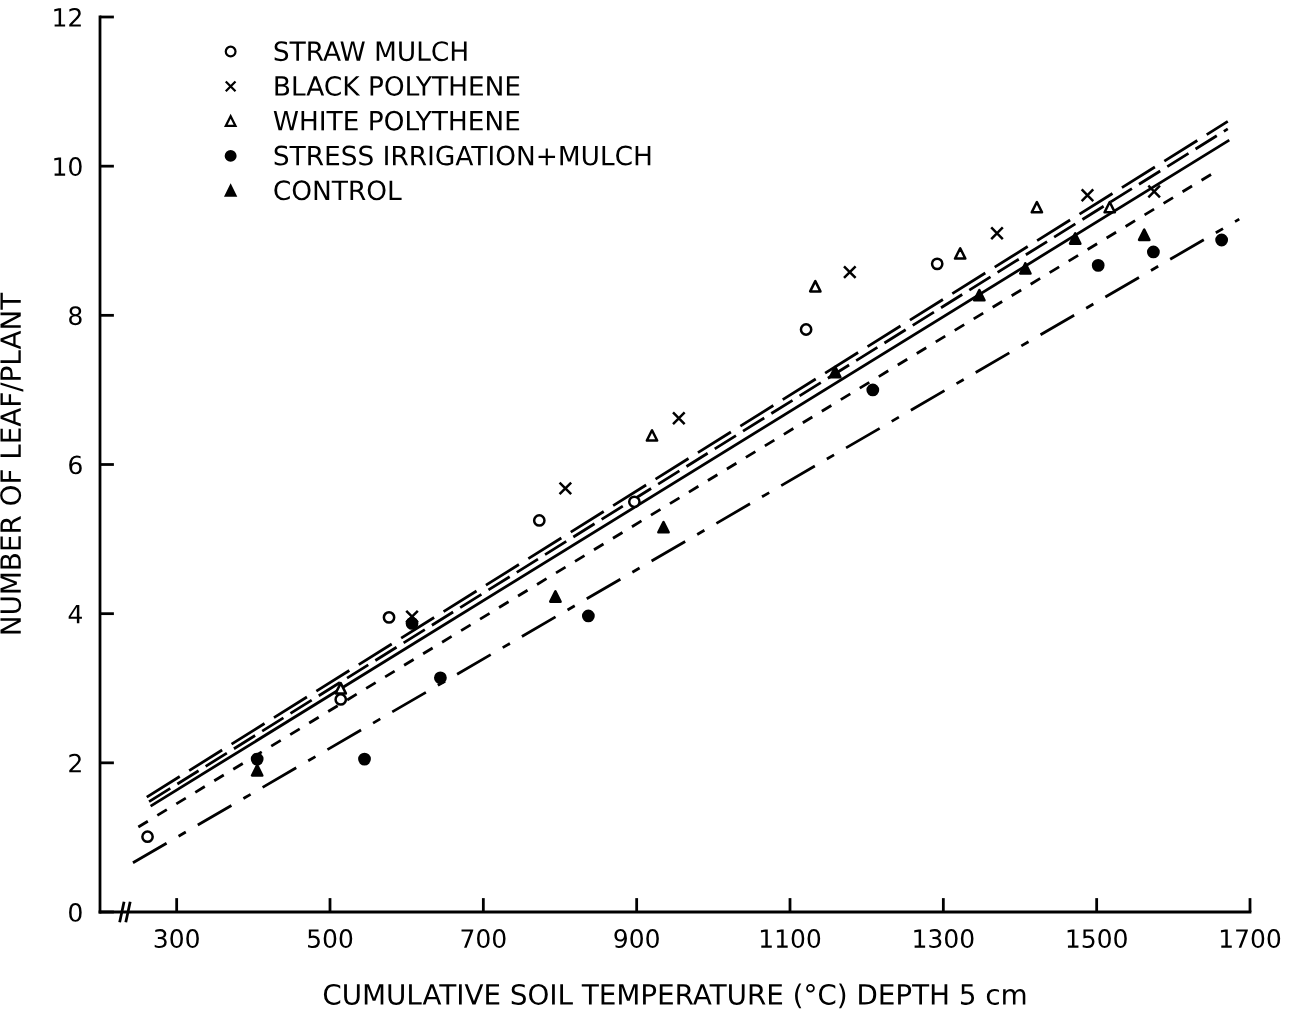 The height and width of the screenshot is (1017, 1303). What do you see at coordinates (75, 614) in the screenshot?
I see `y-tick-label: 4` at bounding box center [75, 614].